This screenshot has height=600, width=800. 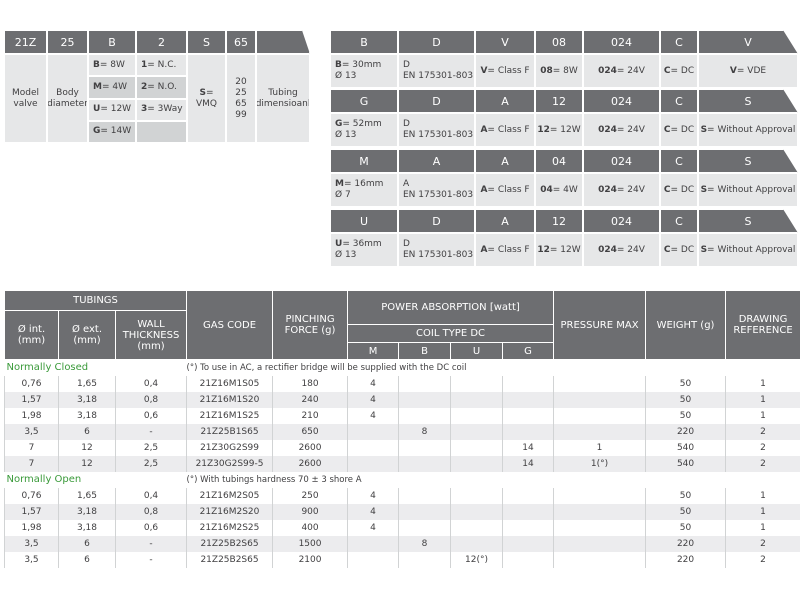 I want to click on variant-cell: V= Class F, so click(x=505, y=71).